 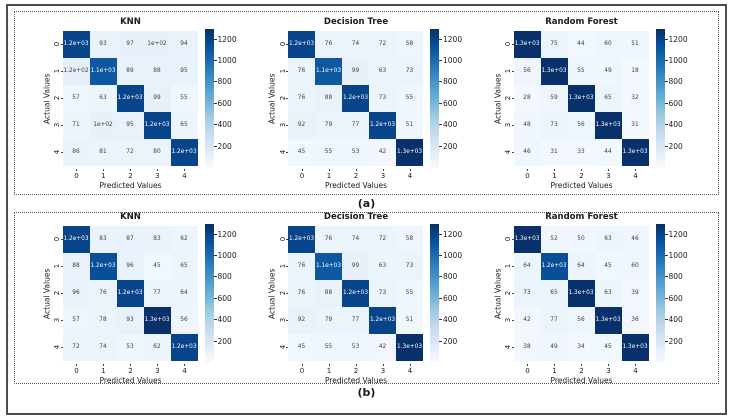 I want to click on heatmap-cell: 1.1e+03, so click(x=328, y=71).